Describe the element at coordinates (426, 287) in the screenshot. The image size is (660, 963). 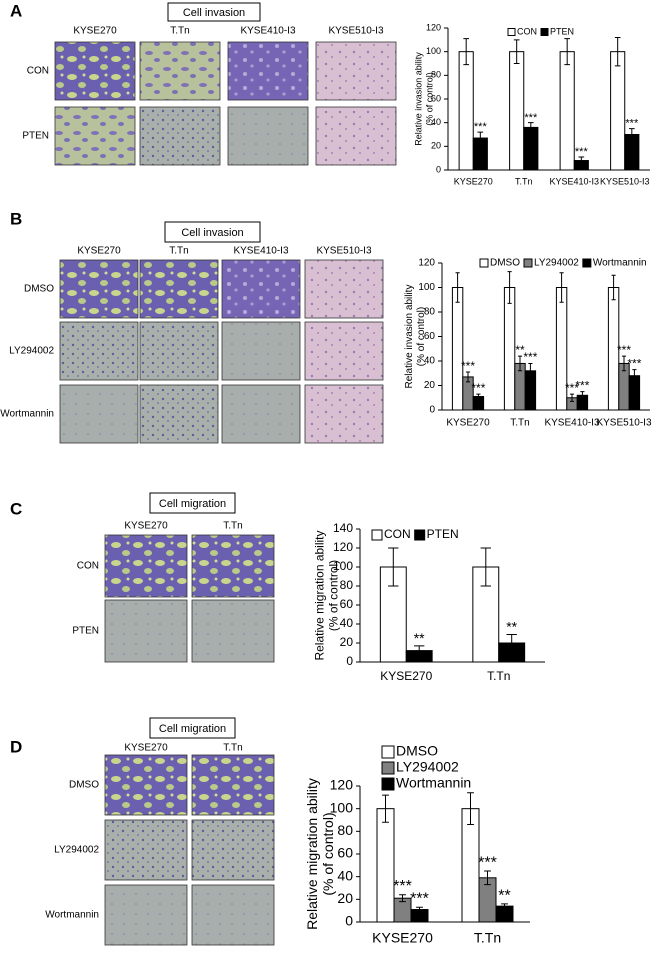
I see `y-tick-label: 100` at that location.